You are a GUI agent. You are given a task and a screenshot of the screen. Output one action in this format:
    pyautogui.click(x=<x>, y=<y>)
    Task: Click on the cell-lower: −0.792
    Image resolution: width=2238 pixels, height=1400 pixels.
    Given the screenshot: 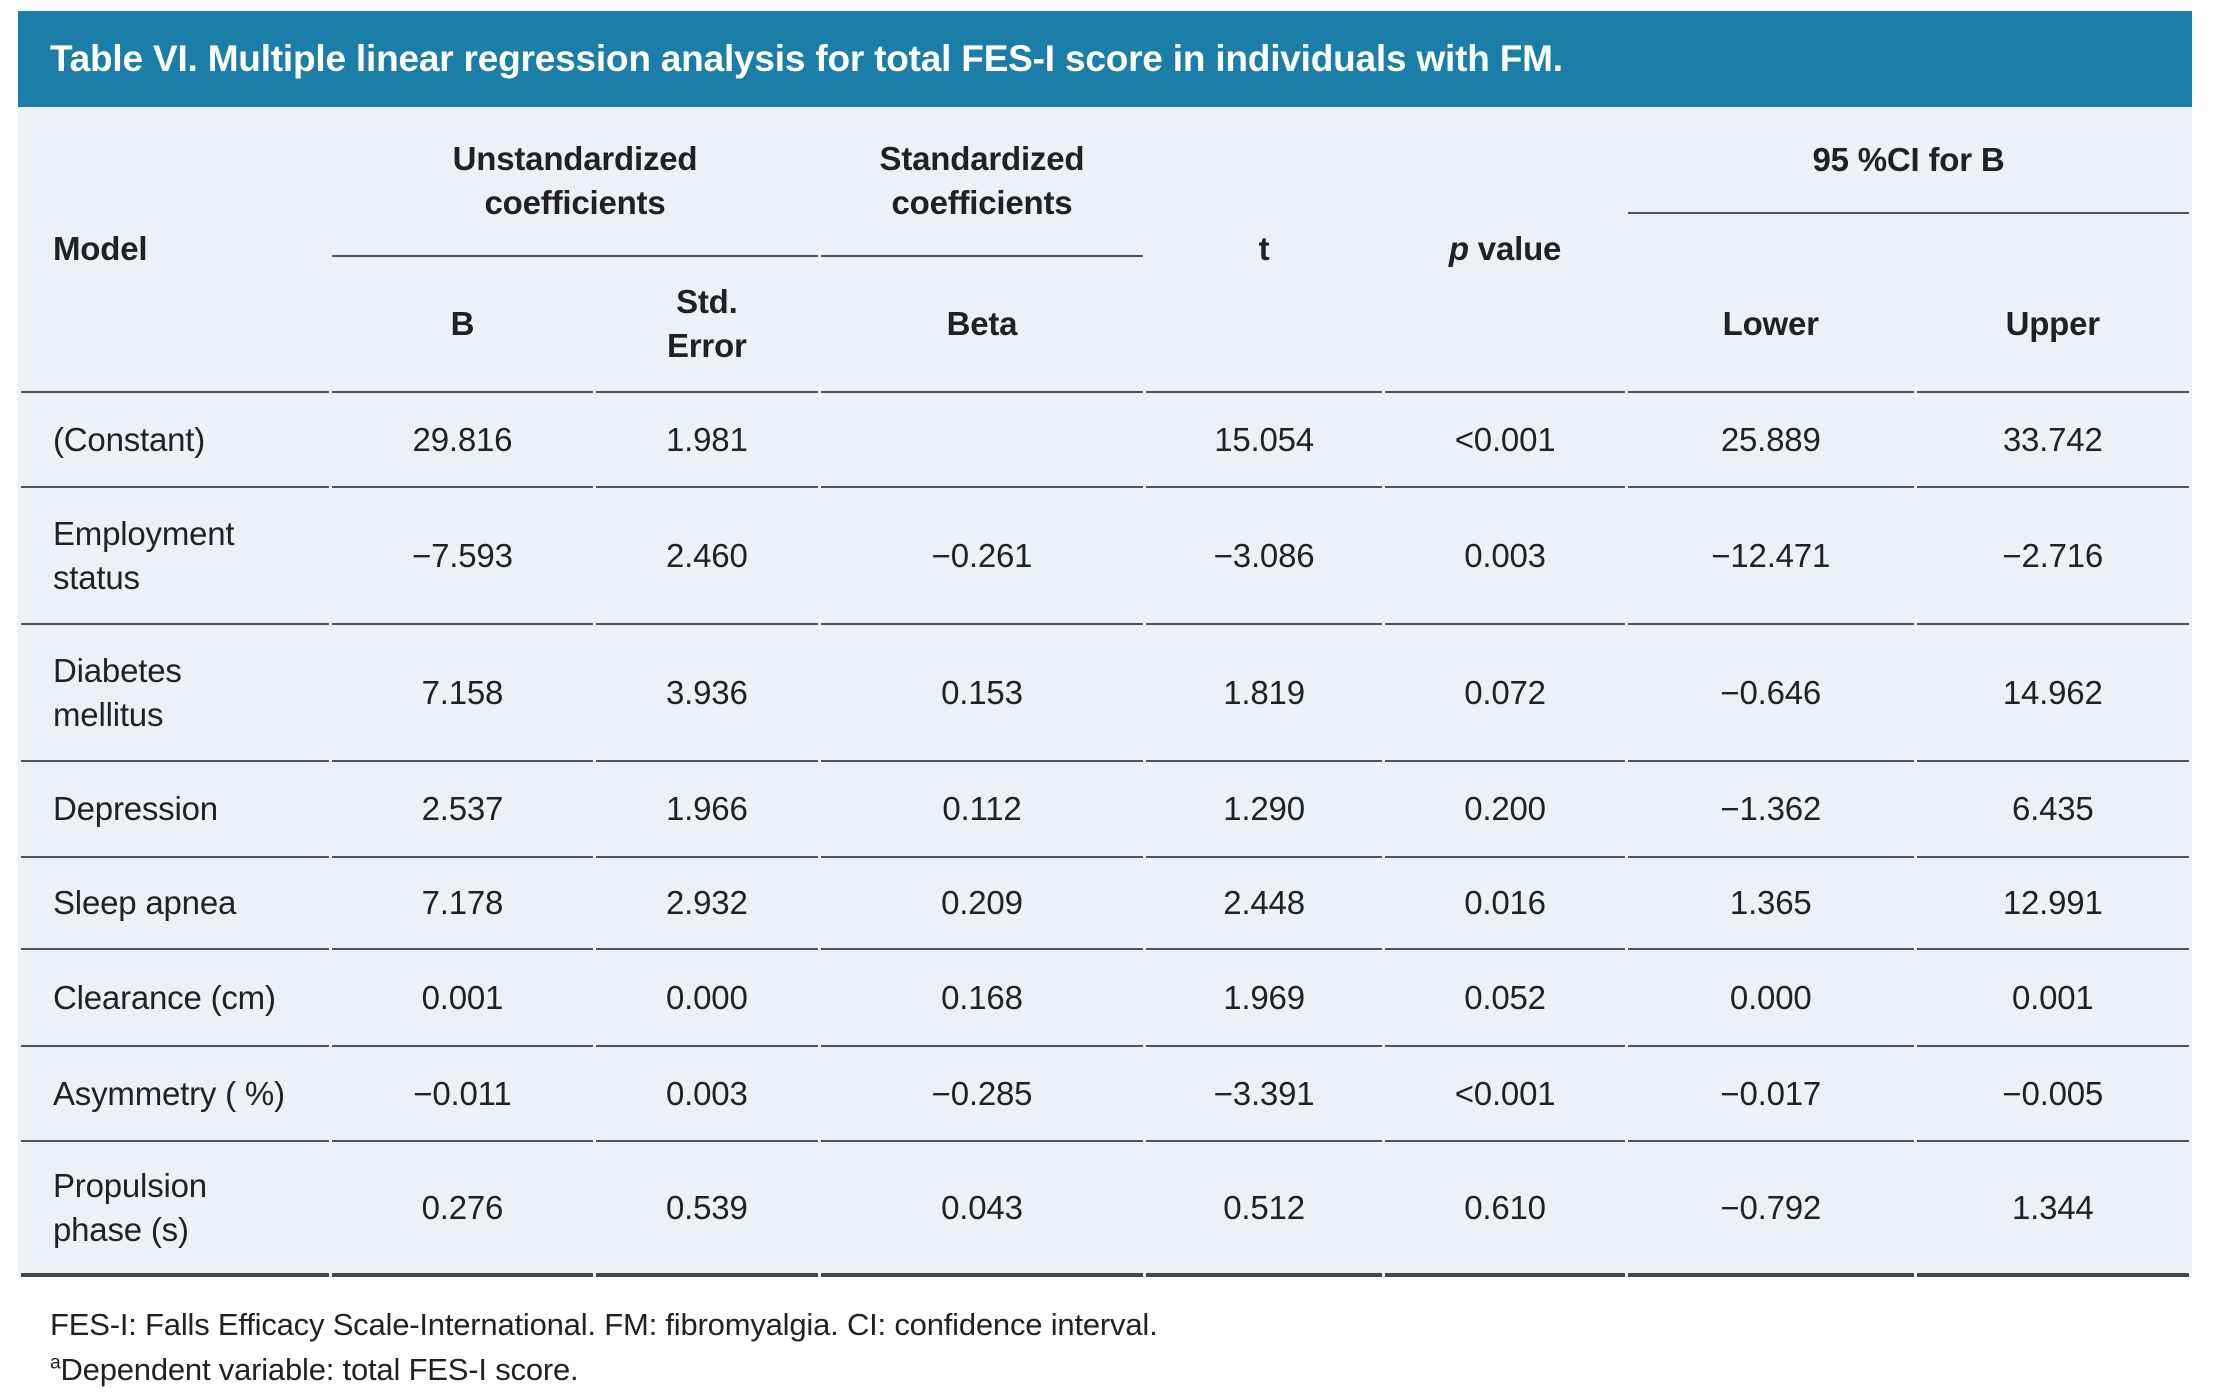 What is the action you would take?
    pyautogui.click(x=1770, y=1209)
    